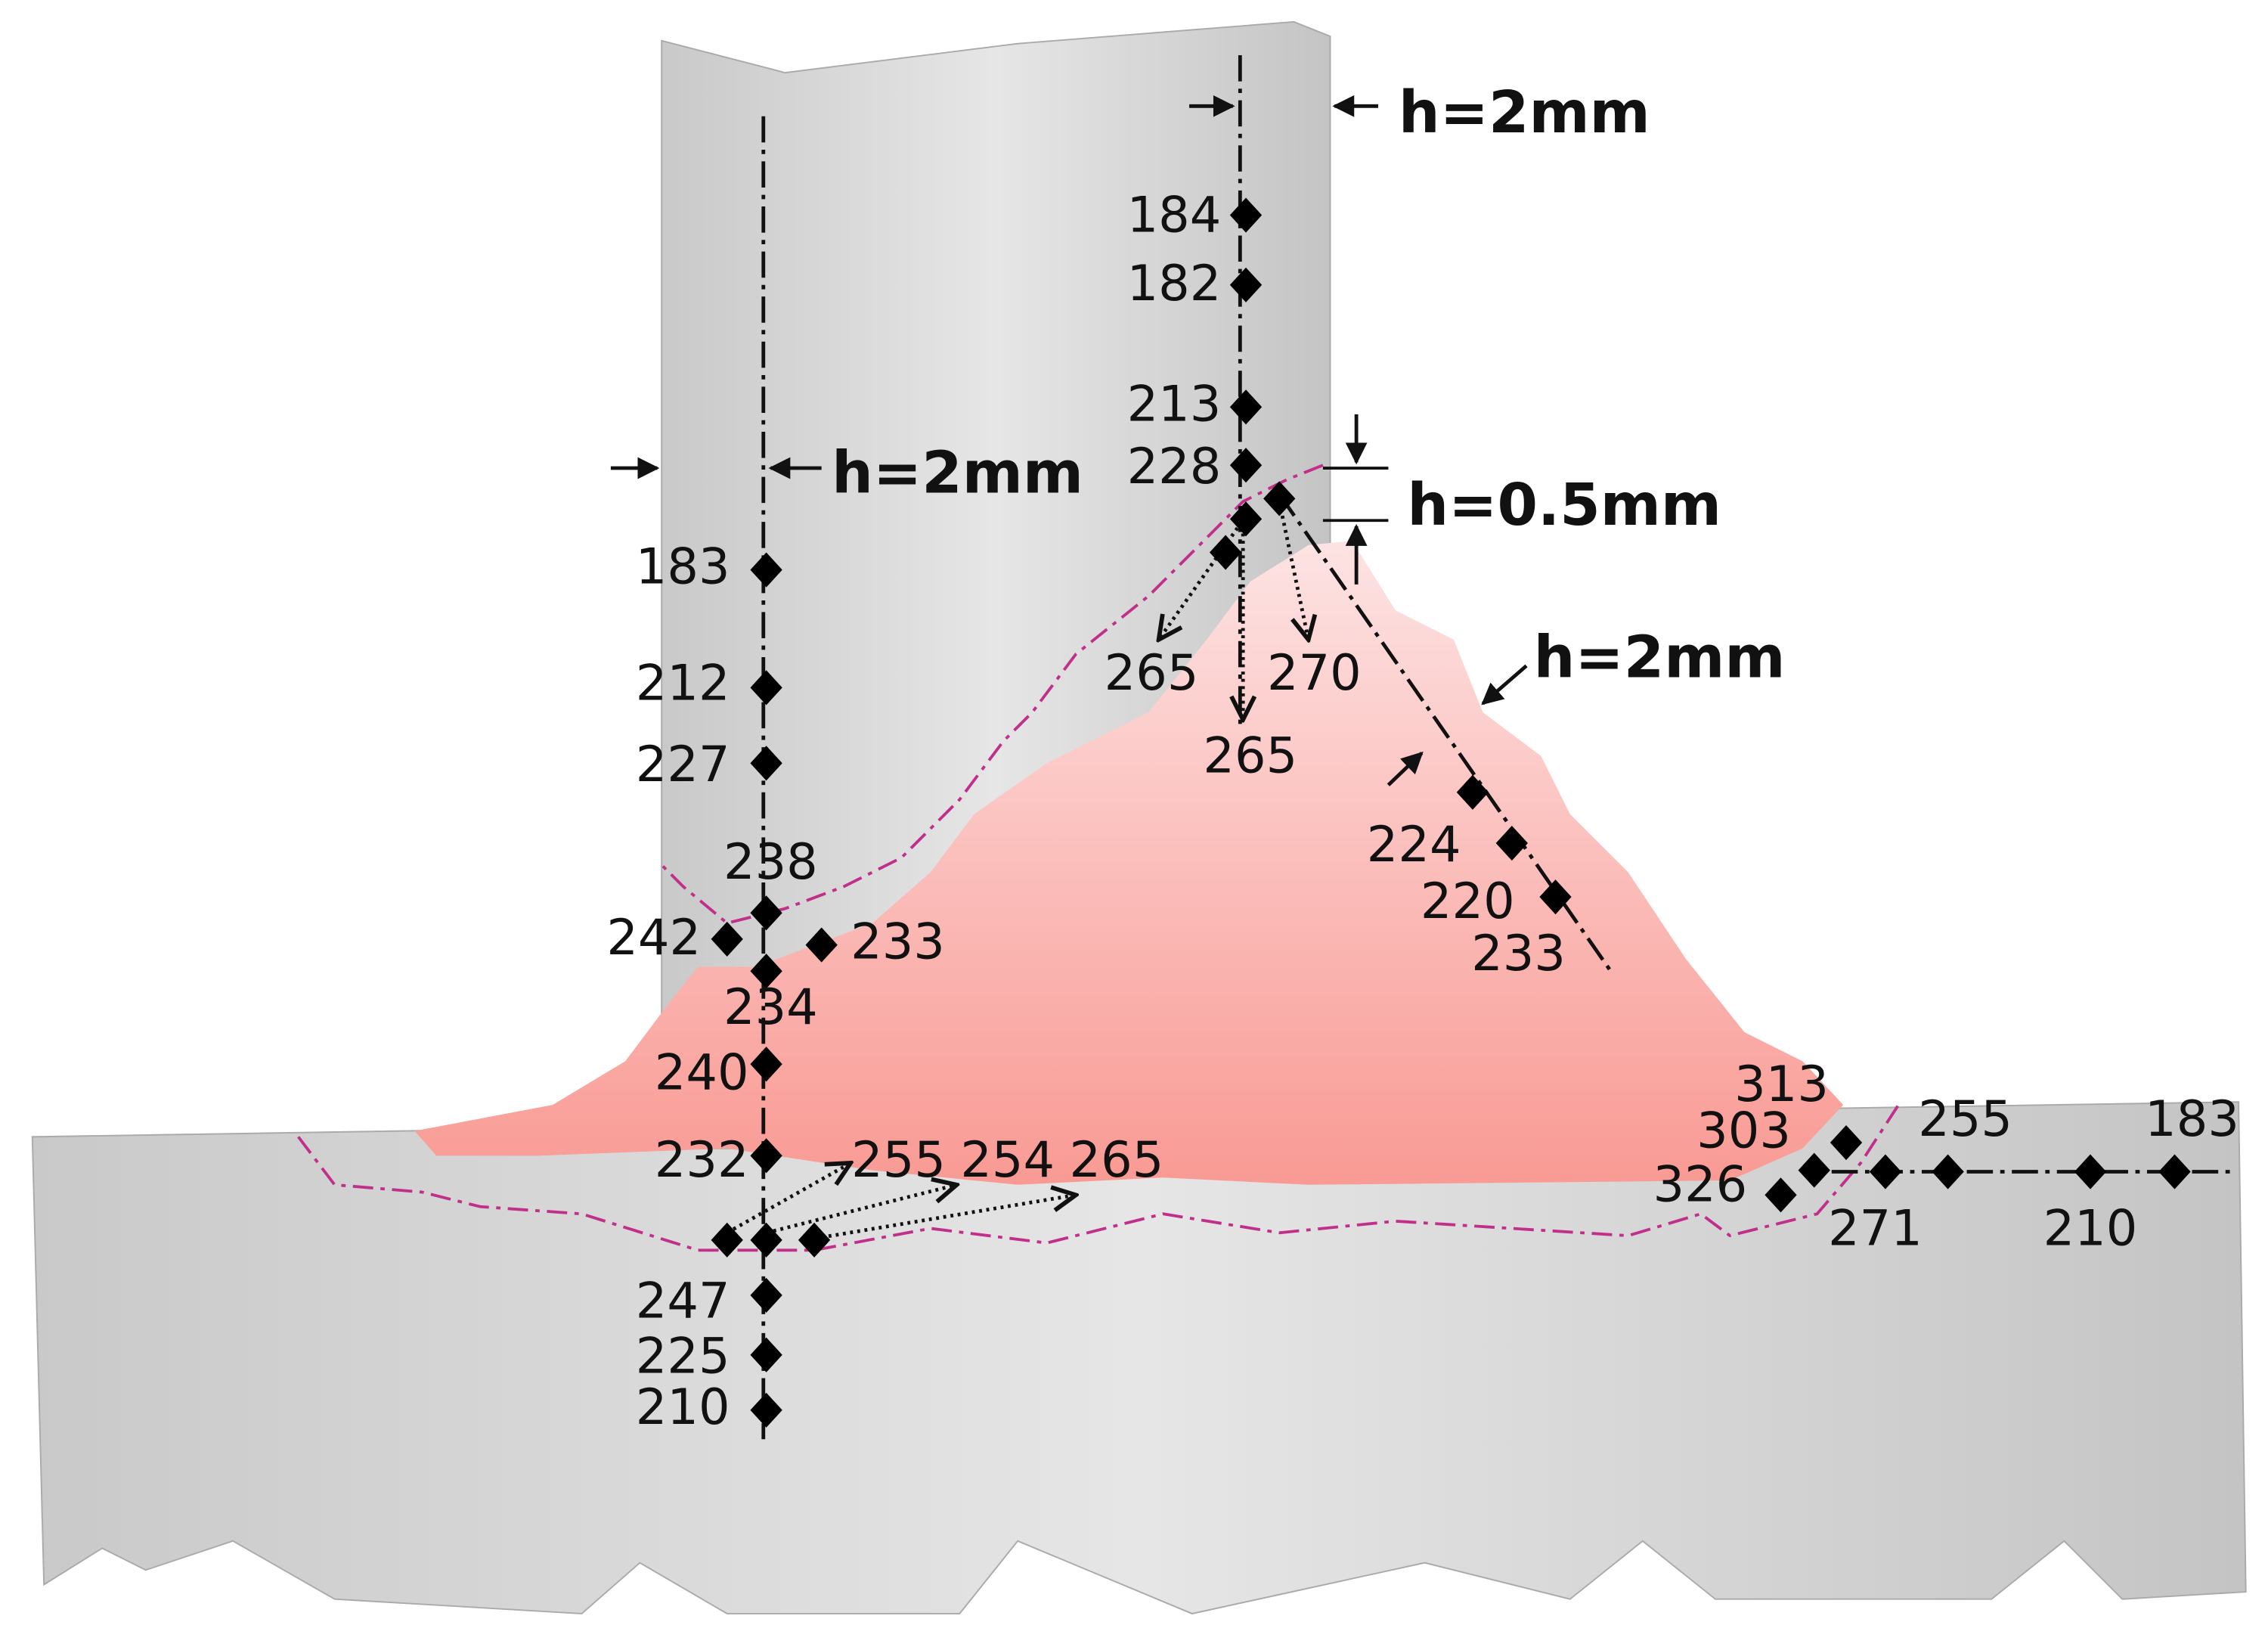 The image size is (2268, 1650). Describe the element at coordinates (1875, 1228) in the screenshot. I see `hardness-label: 271` at that location.